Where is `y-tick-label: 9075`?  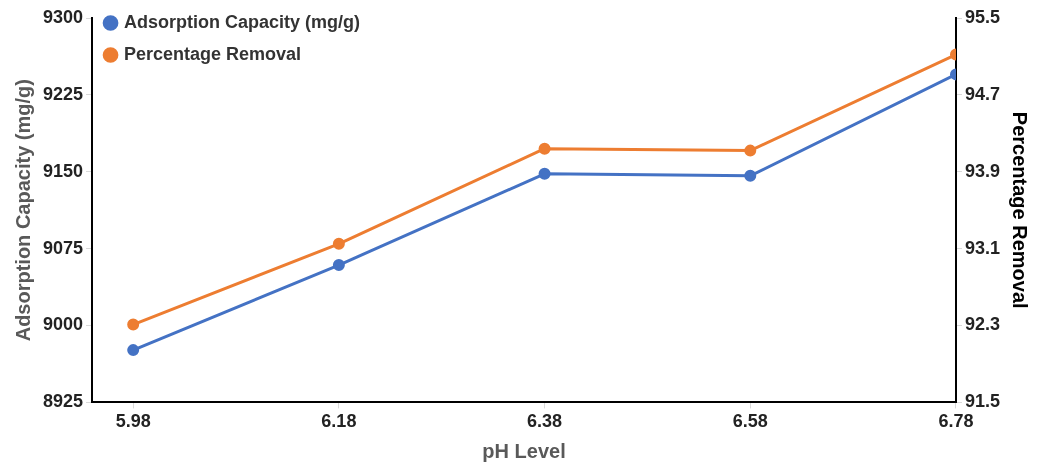 y-tick-label: 9075 is located at coordinates (63, 247).